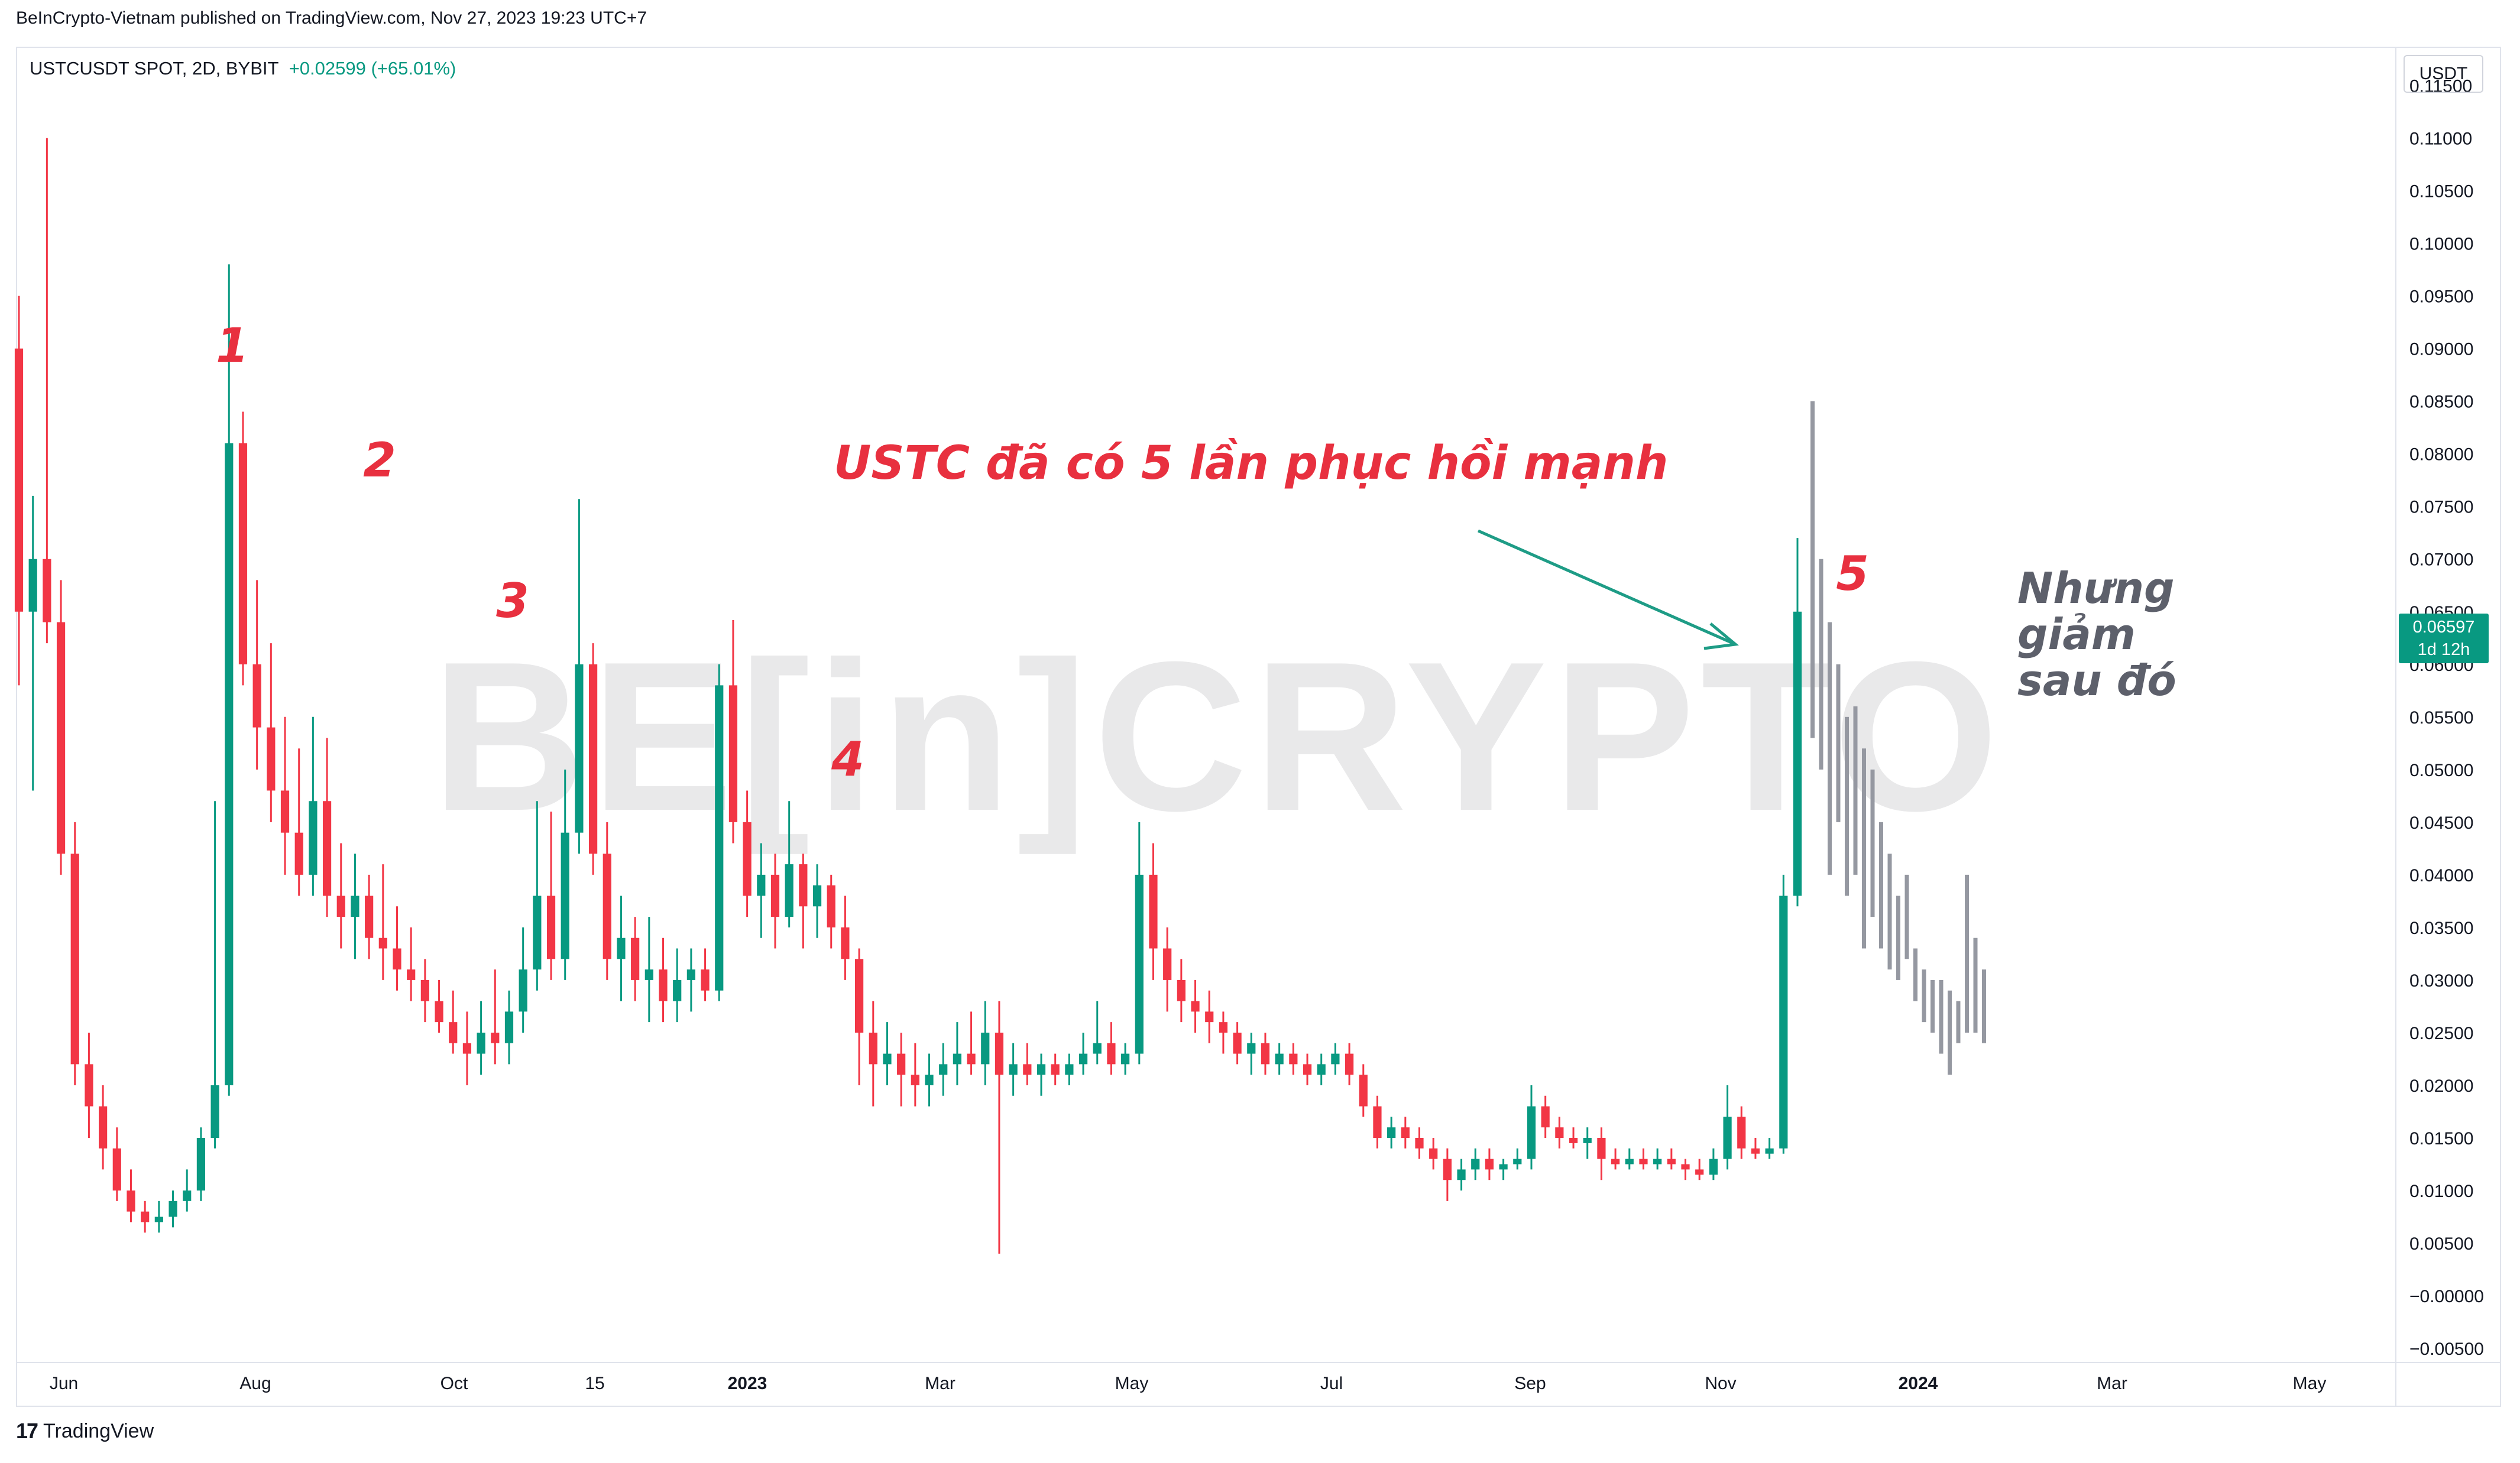  What do you see at coordinates (2076, 634) in the screenshot?
I see `annotation-side-line-2: giảm` at bounding box center [2076, 634].